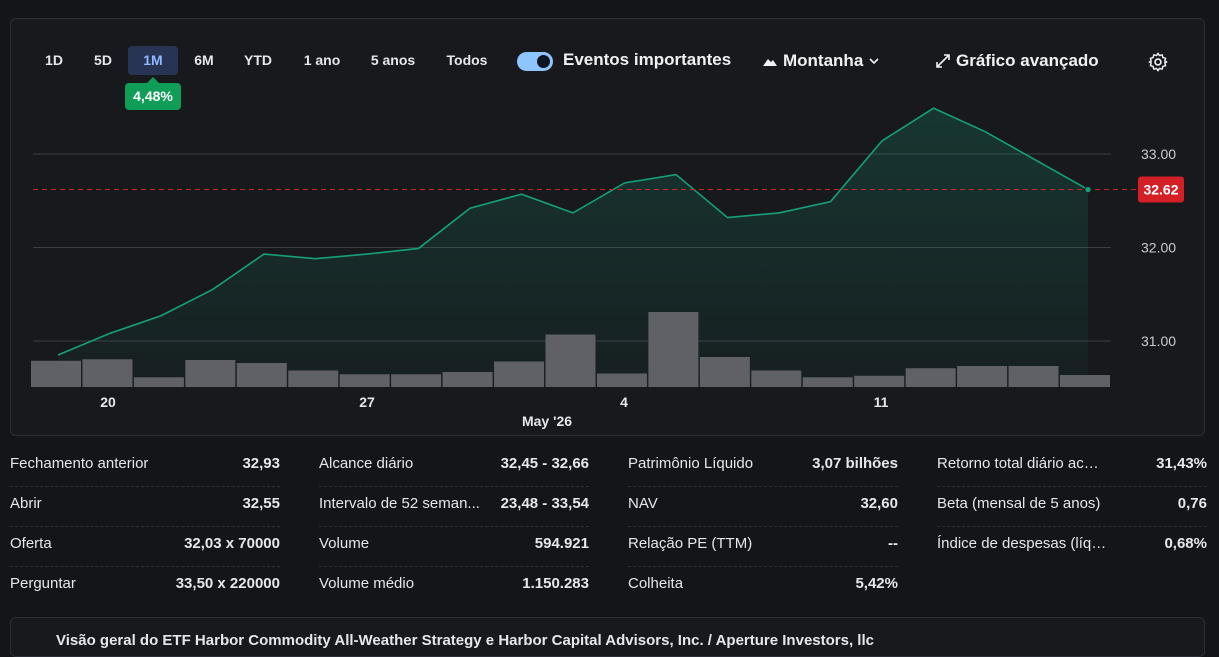  What do you see at coordinates (1158, 154) in the screenshot?
I see `y-tick-label: 33.00` at bounding box center [1158, 154].